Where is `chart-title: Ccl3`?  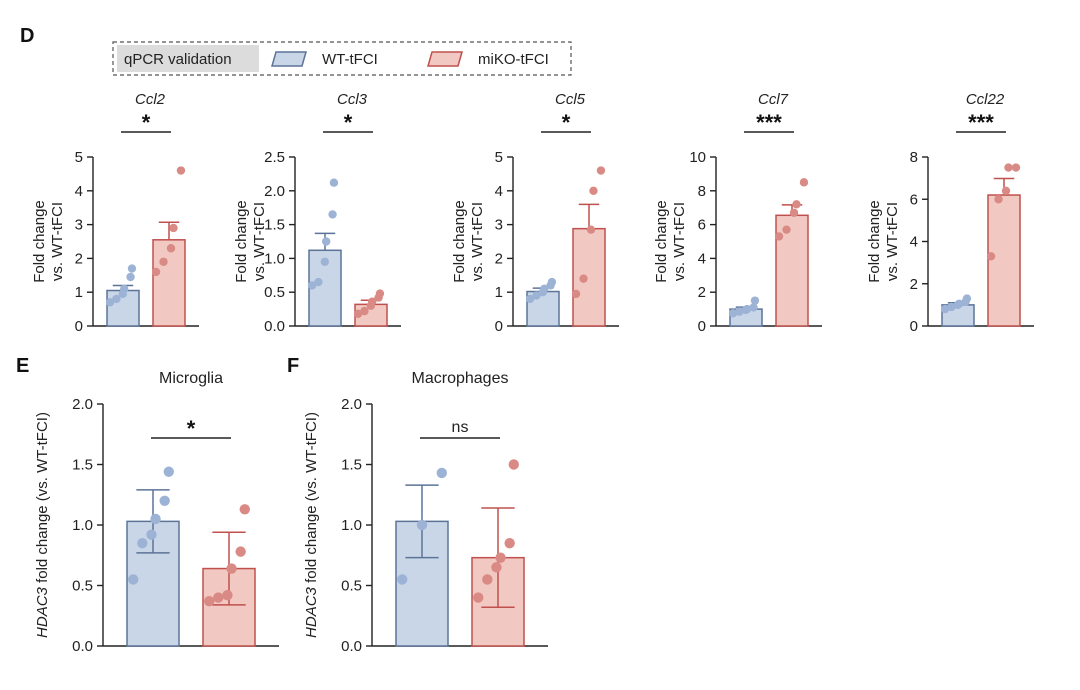 chart-title: Ccl3 is located at coordinates (352, 99).